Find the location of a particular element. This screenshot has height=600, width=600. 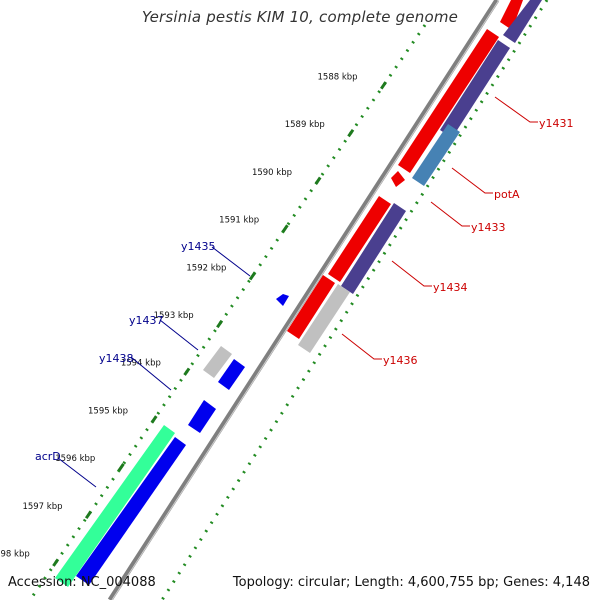

scale-tick-label: 1596 kbp is located at coordinates (75, 459).